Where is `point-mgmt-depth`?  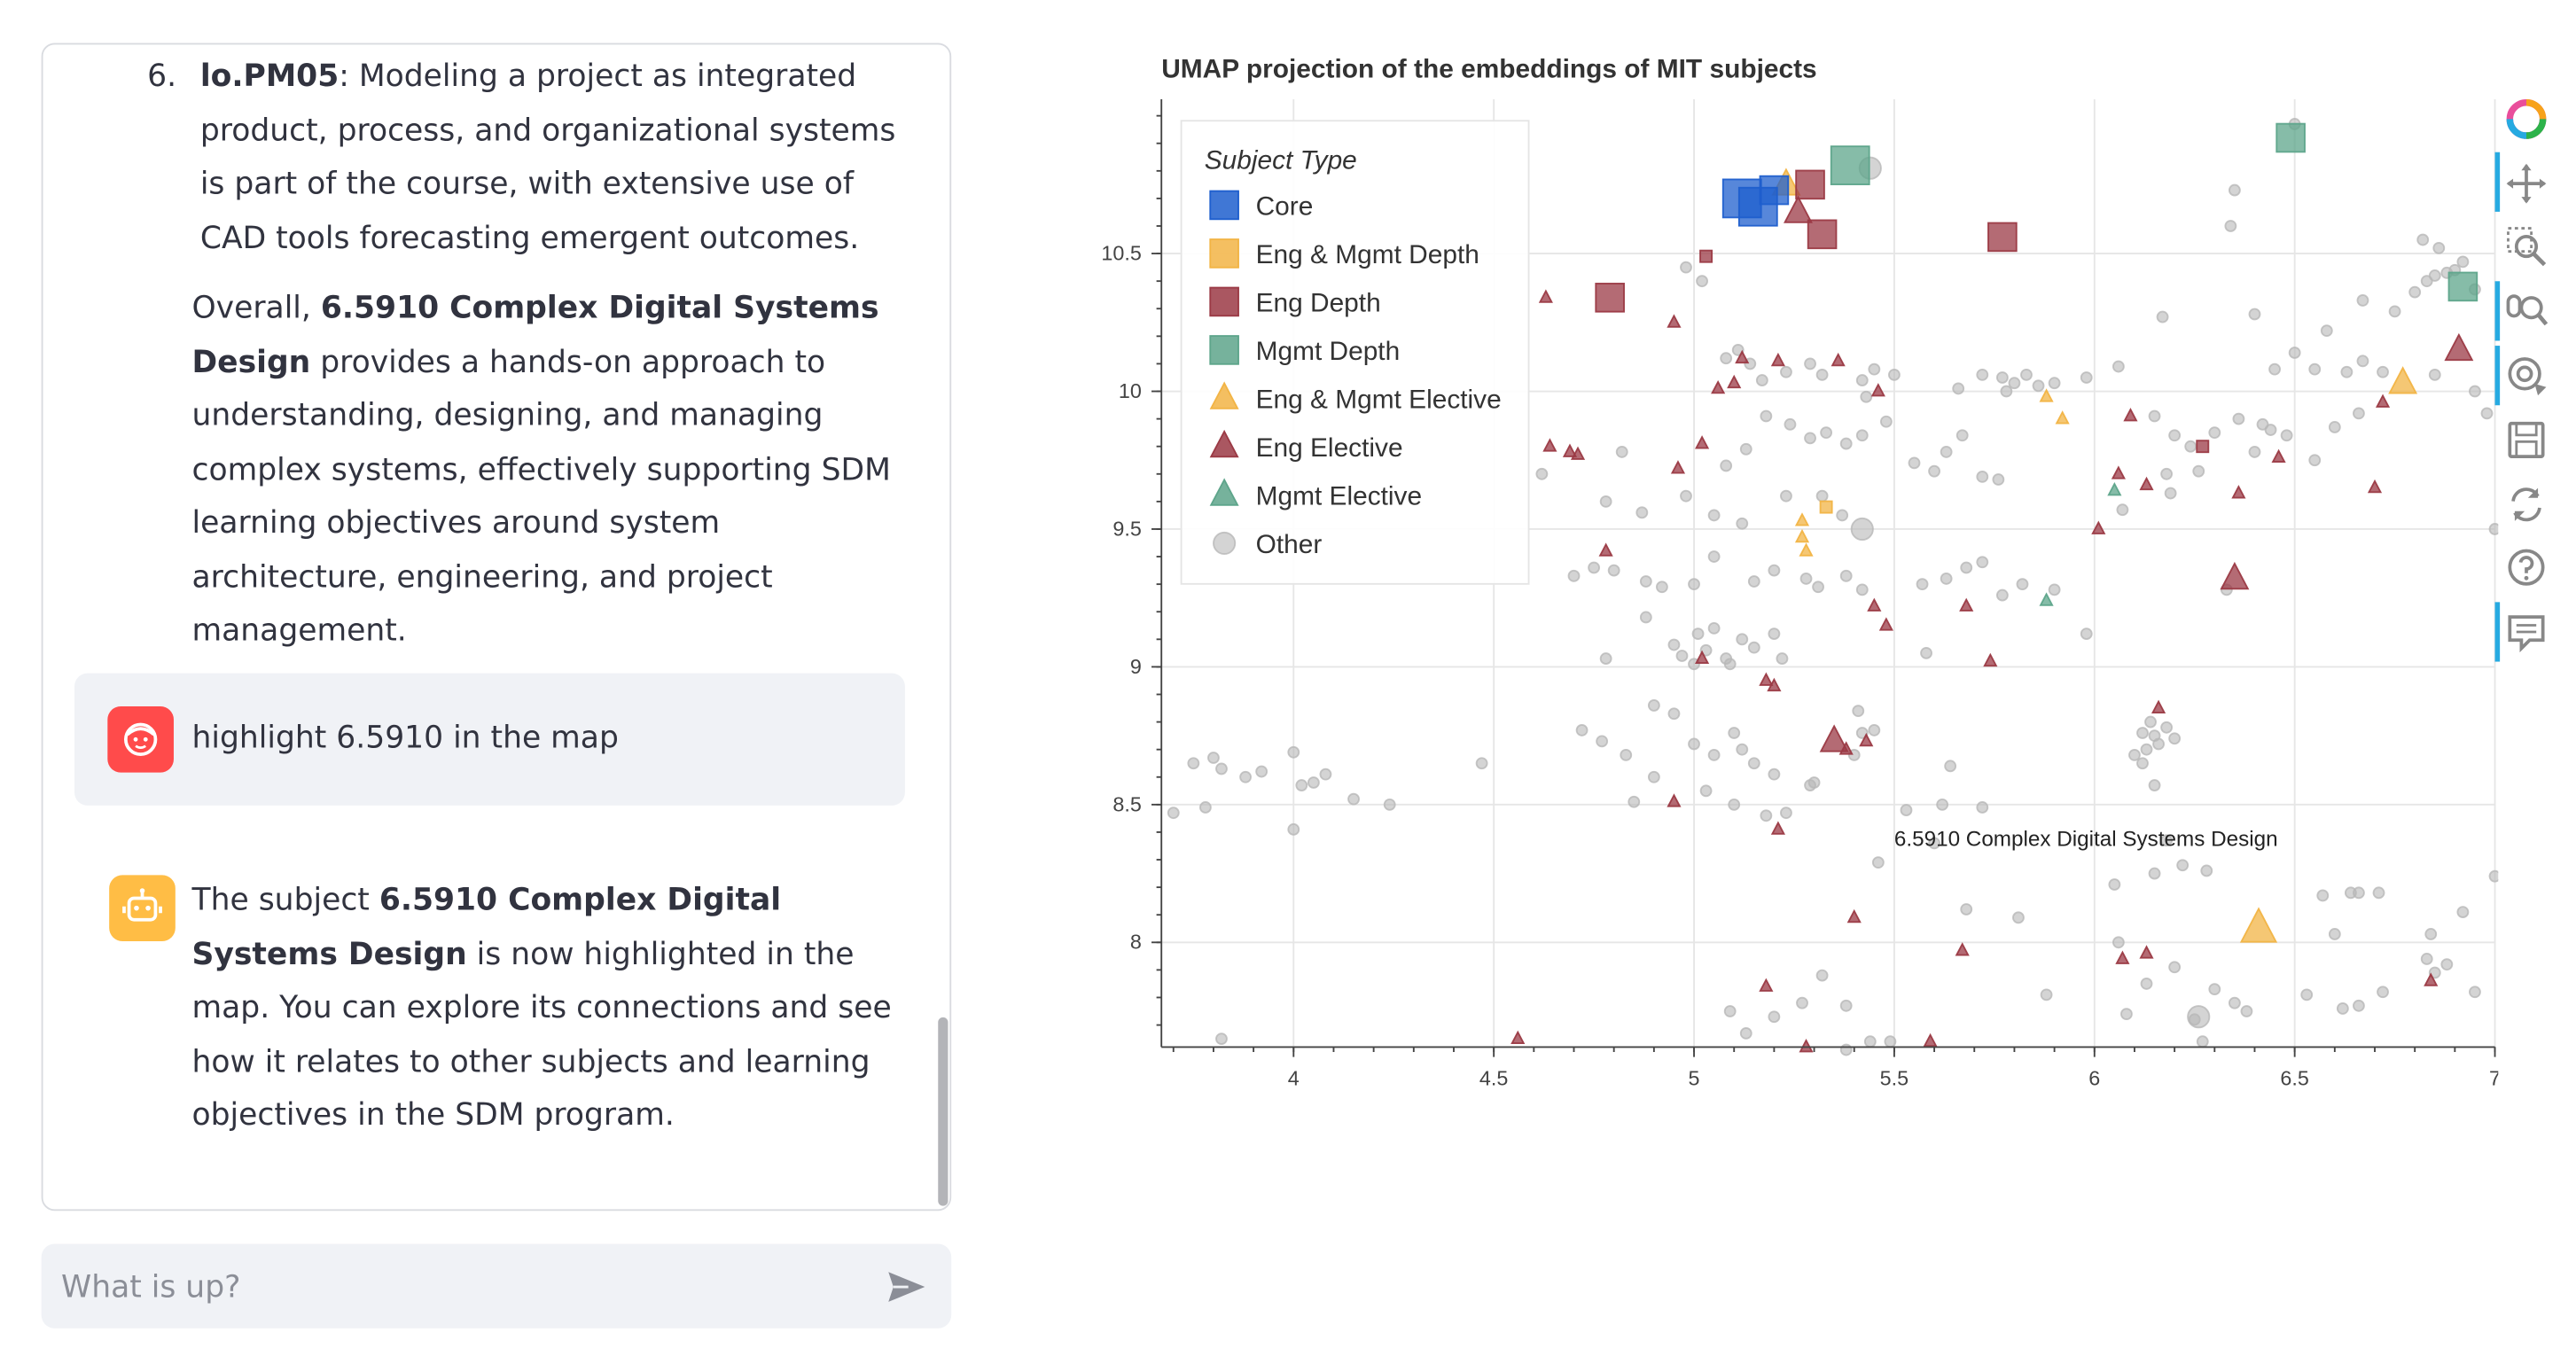 point-mgmt-depth is located at coordinates (1850, 165).